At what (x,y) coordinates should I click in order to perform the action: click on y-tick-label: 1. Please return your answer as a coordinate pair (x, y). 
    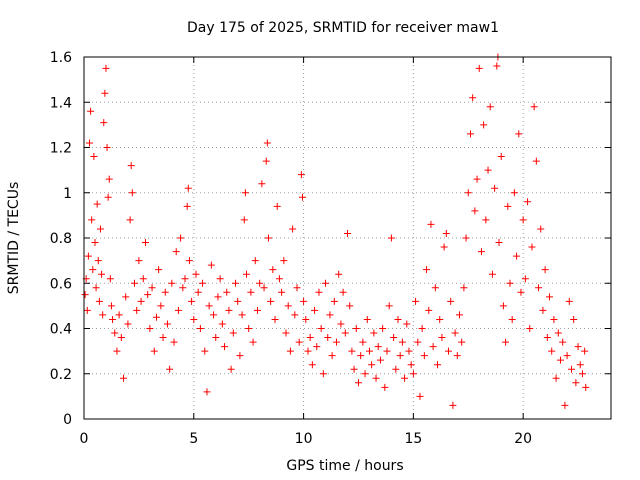
    Looking at the image, I should click on (67, 194).